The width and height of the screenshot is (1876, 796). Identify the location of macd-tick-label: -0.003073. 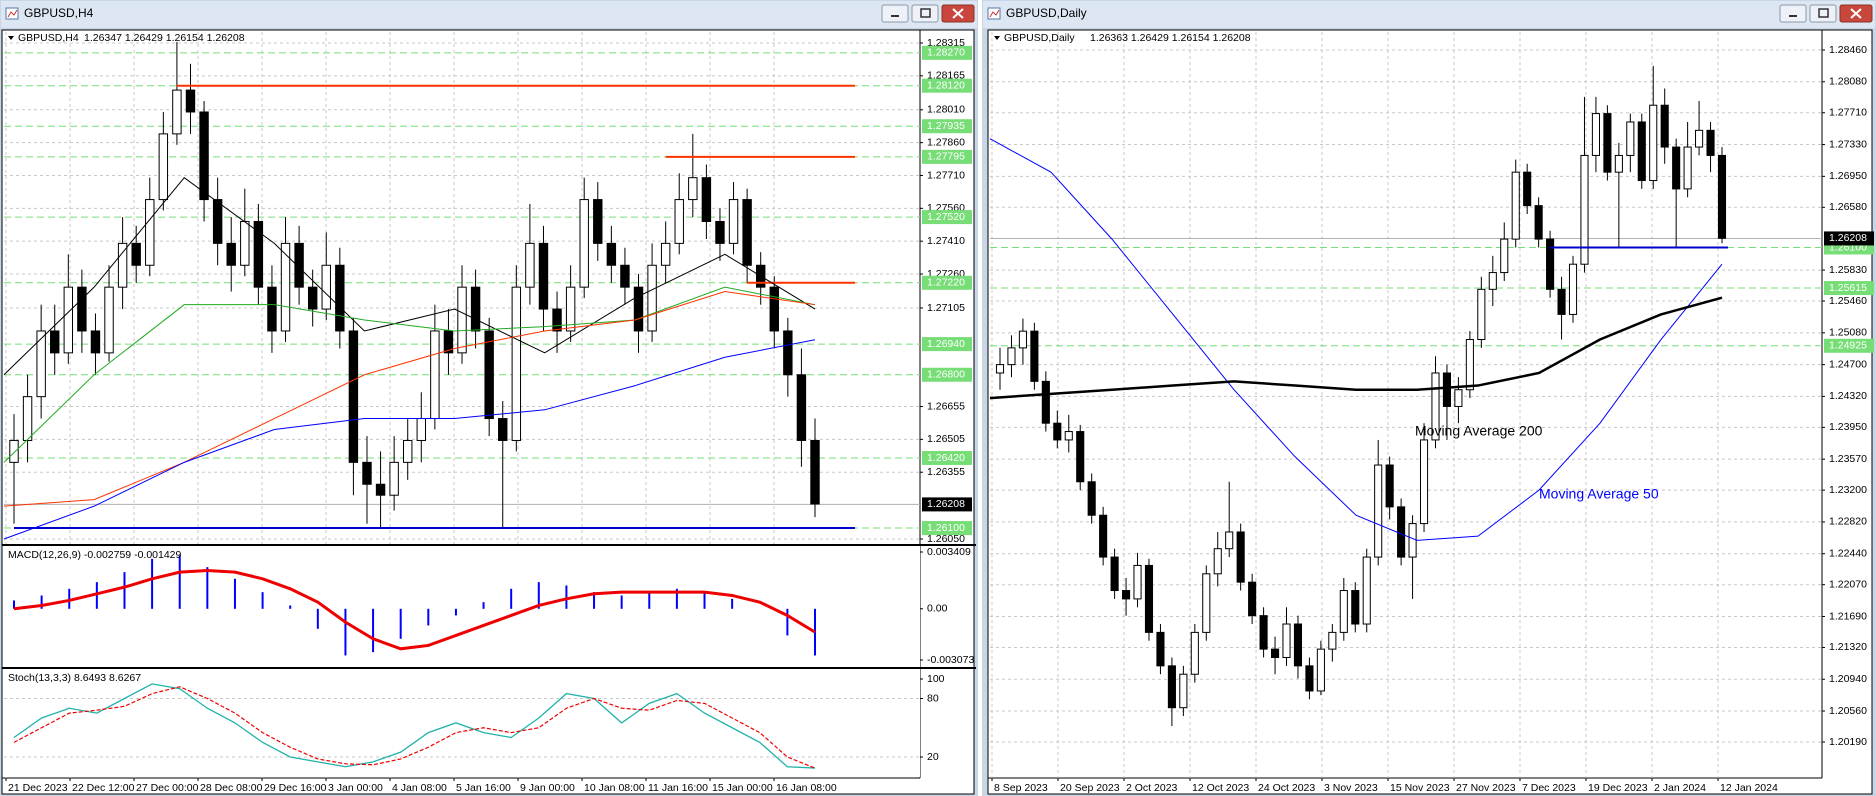
(950, 660).